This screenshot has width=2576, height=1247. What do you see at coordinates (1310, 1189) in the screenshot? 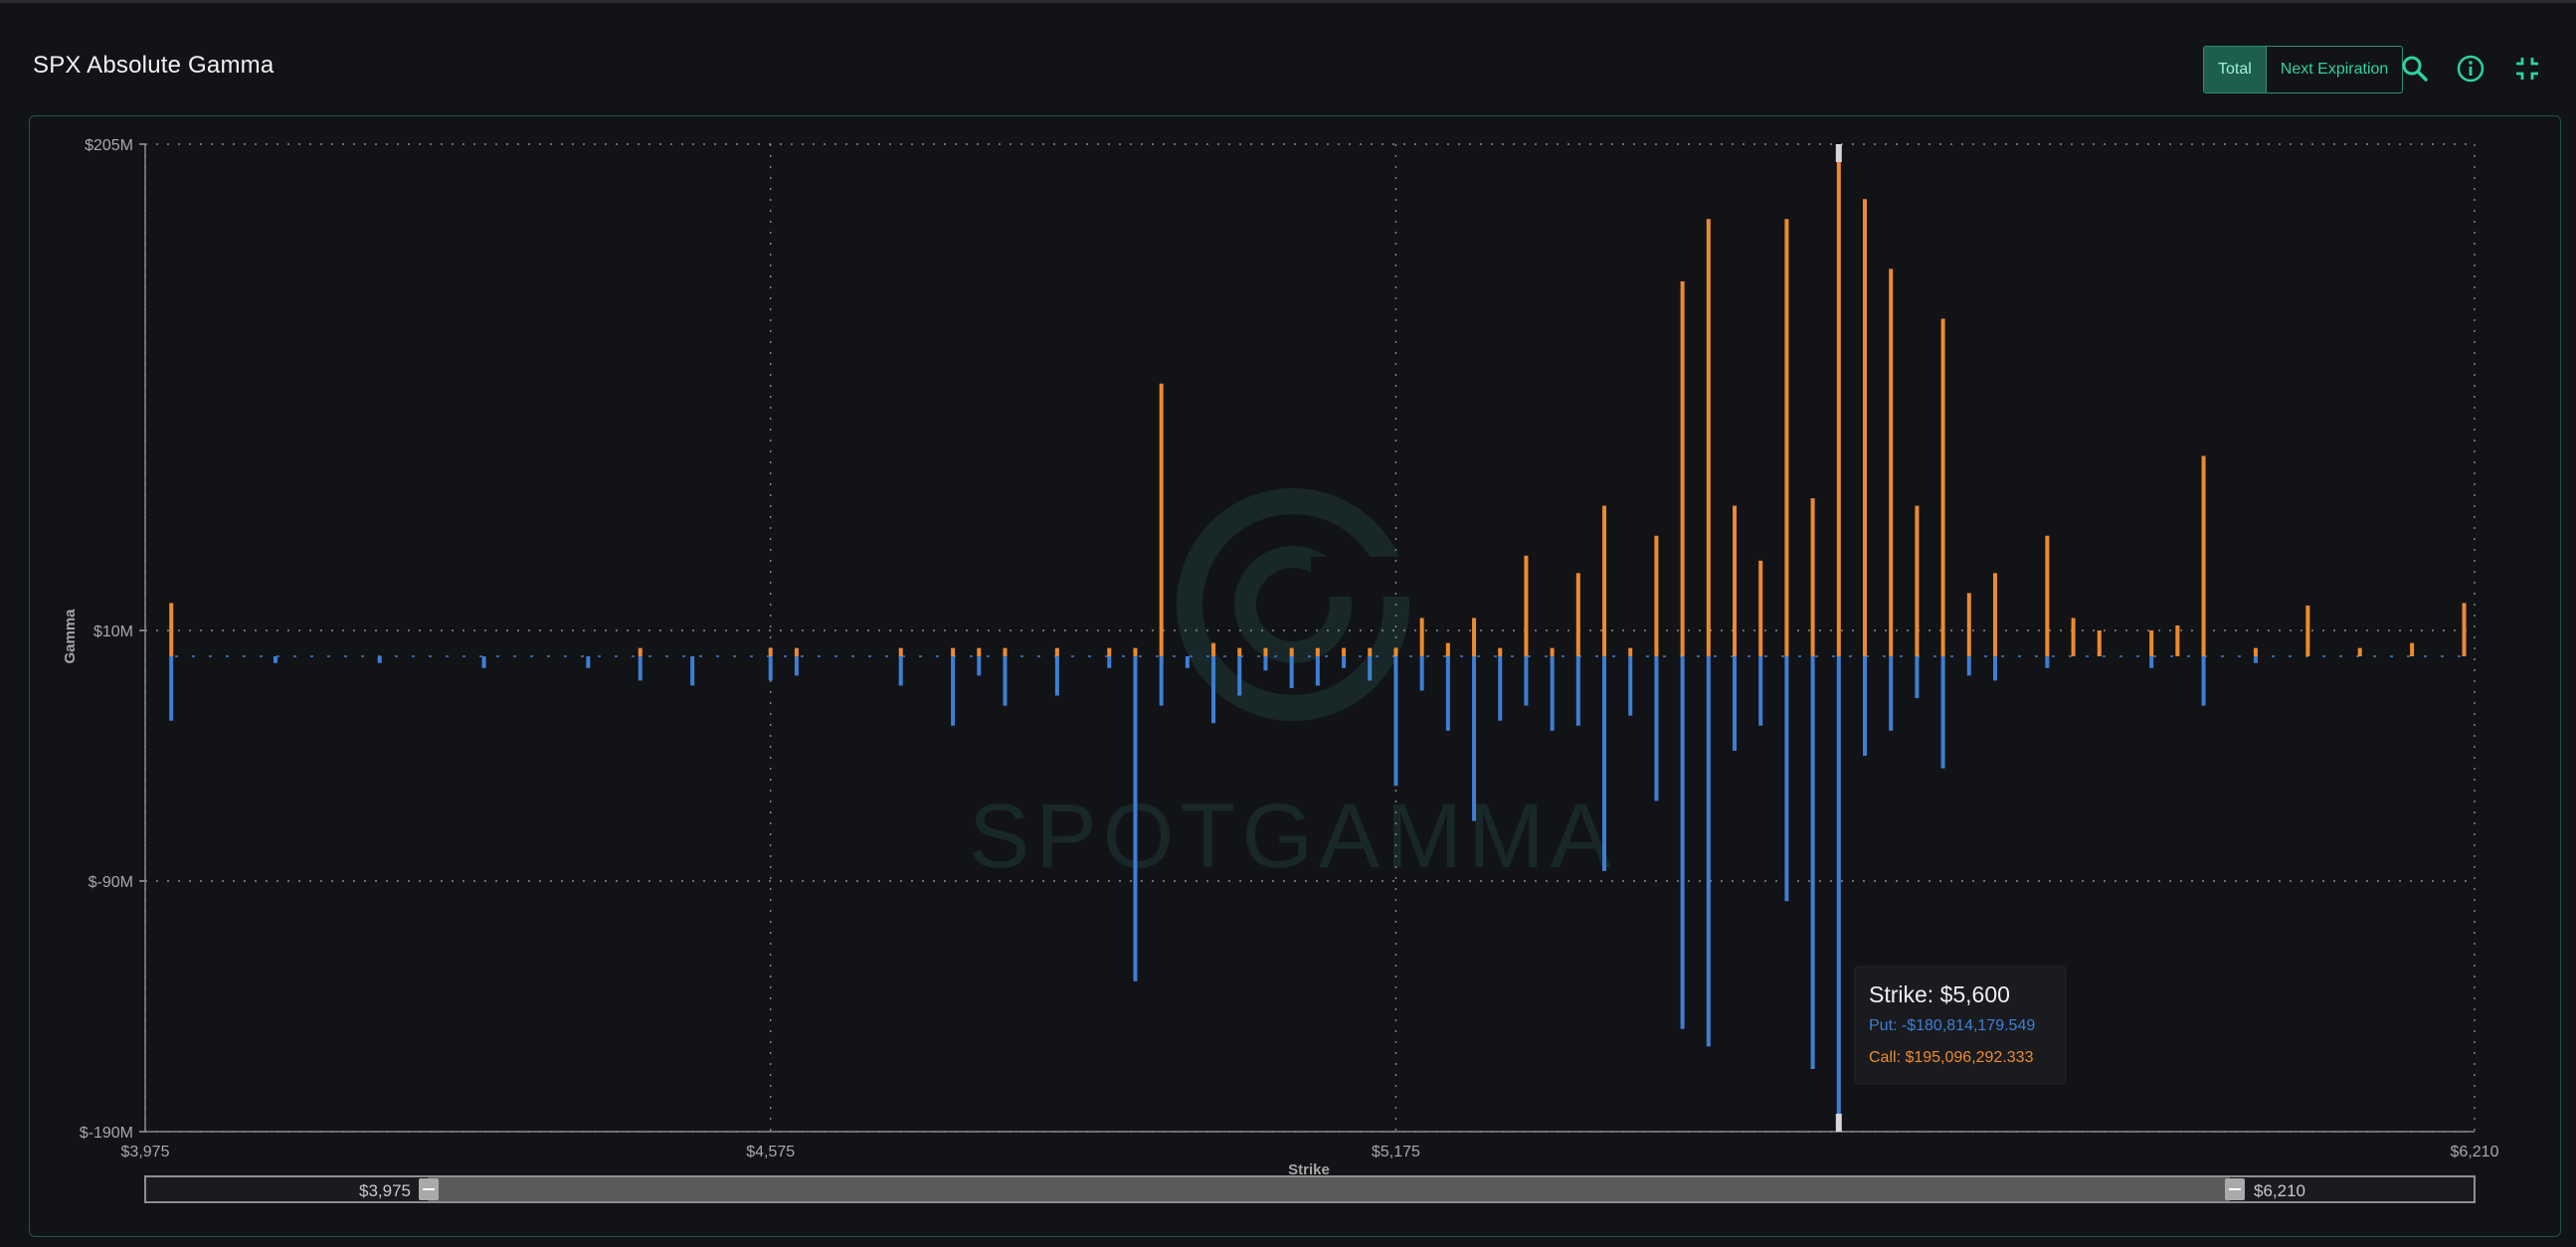
I see `range-slider: $3,975 $6,210` at bounding box center [1310, 1189].